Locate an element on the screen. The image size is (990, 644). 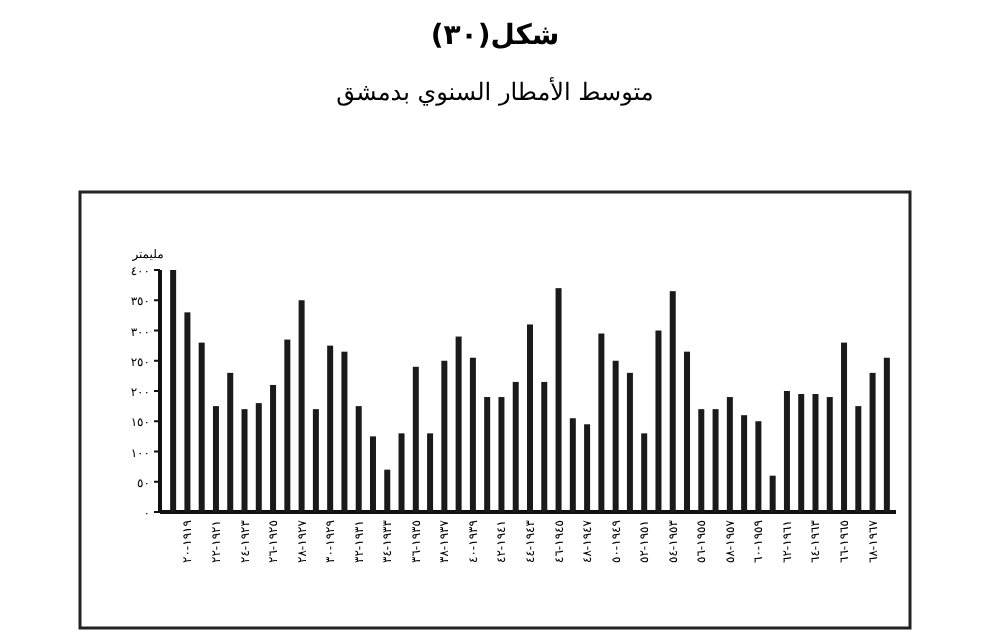
chart-subtitle: متوسط الأمطار السنوي بدمشق is located at coordinates (495, 91).